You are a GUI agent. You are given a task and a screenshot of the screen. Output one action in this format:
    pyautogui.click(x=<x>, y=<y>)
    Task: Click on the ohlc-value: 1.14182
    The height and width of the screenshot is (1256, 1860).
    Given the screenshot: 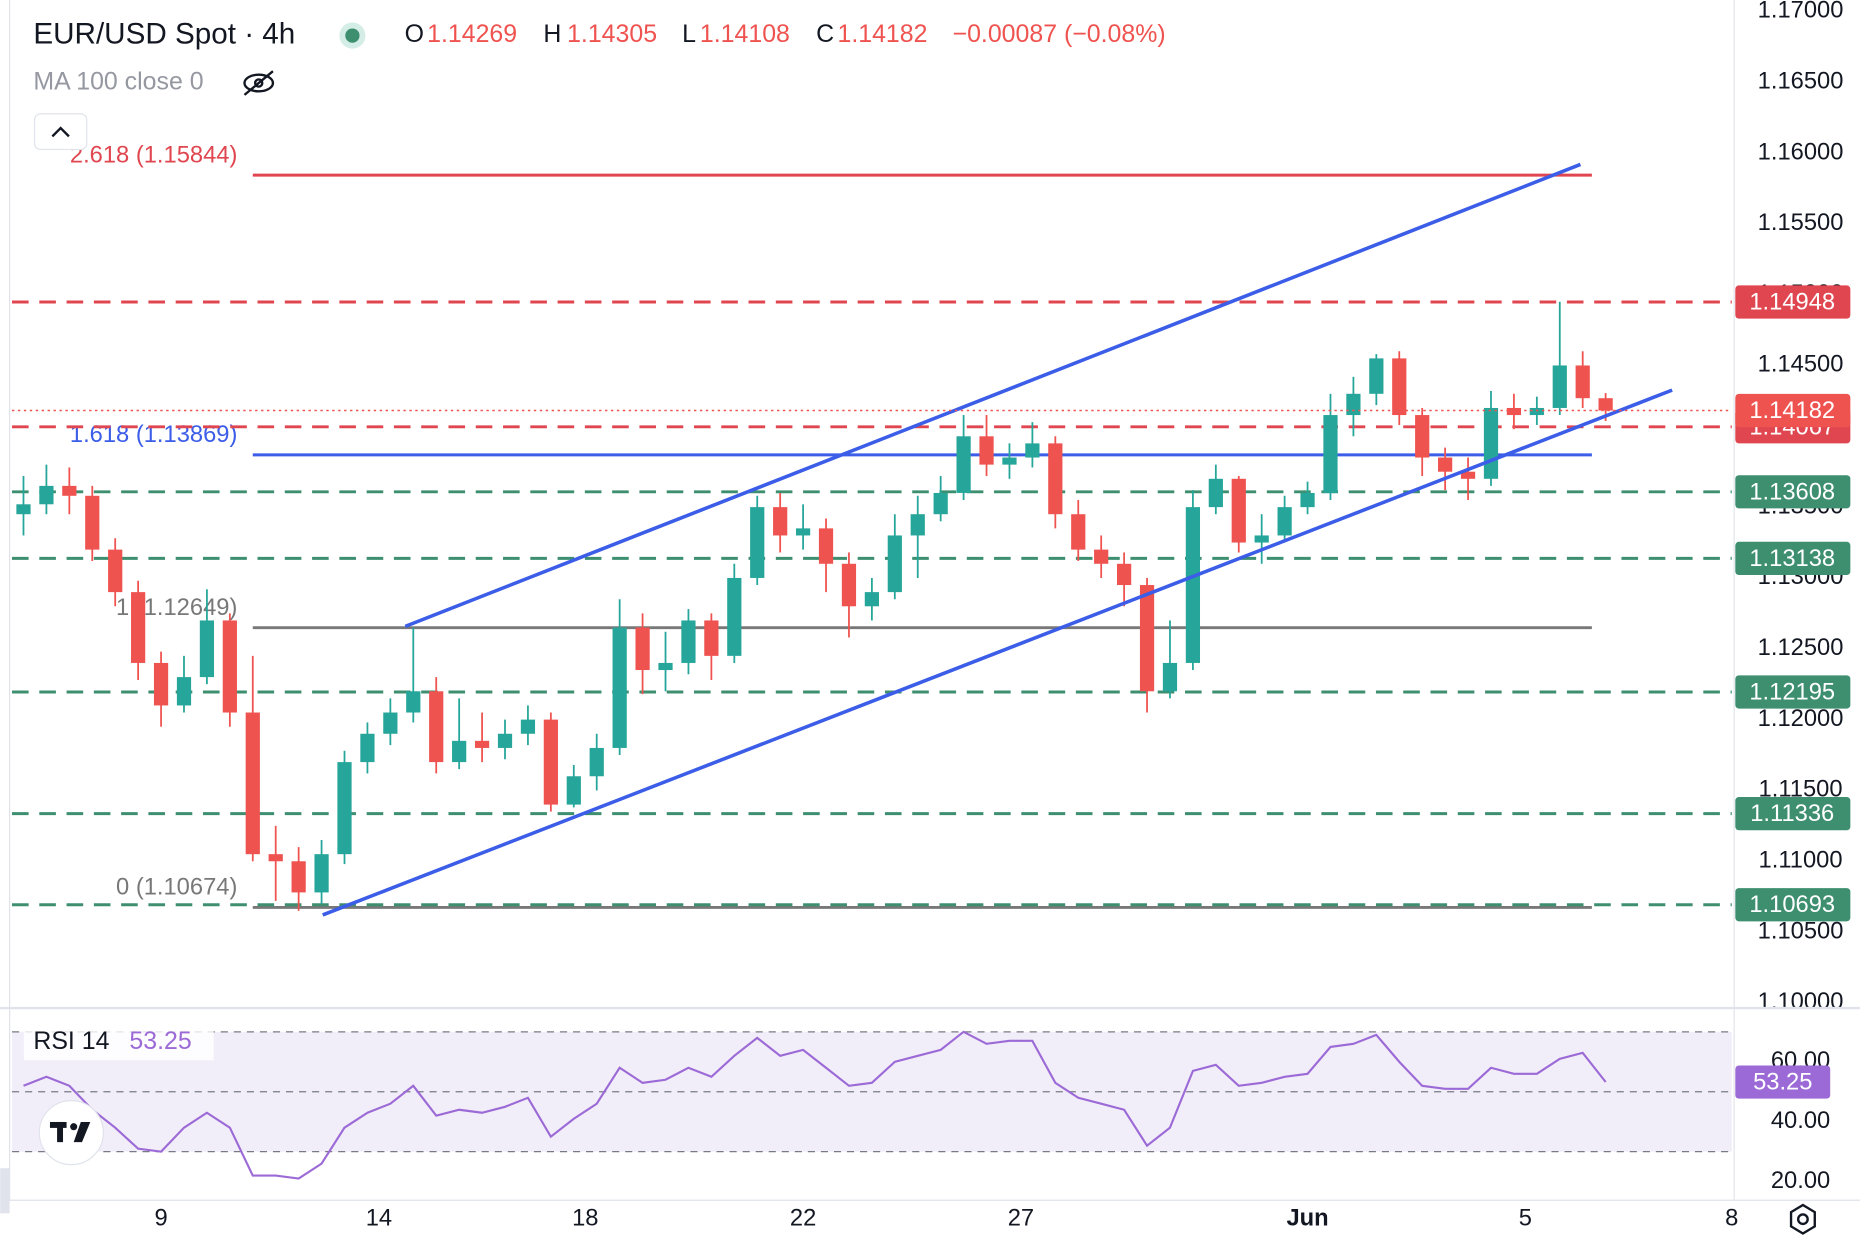 What is the action you would take?
    pyautogui.click(x=882, y=34)
    